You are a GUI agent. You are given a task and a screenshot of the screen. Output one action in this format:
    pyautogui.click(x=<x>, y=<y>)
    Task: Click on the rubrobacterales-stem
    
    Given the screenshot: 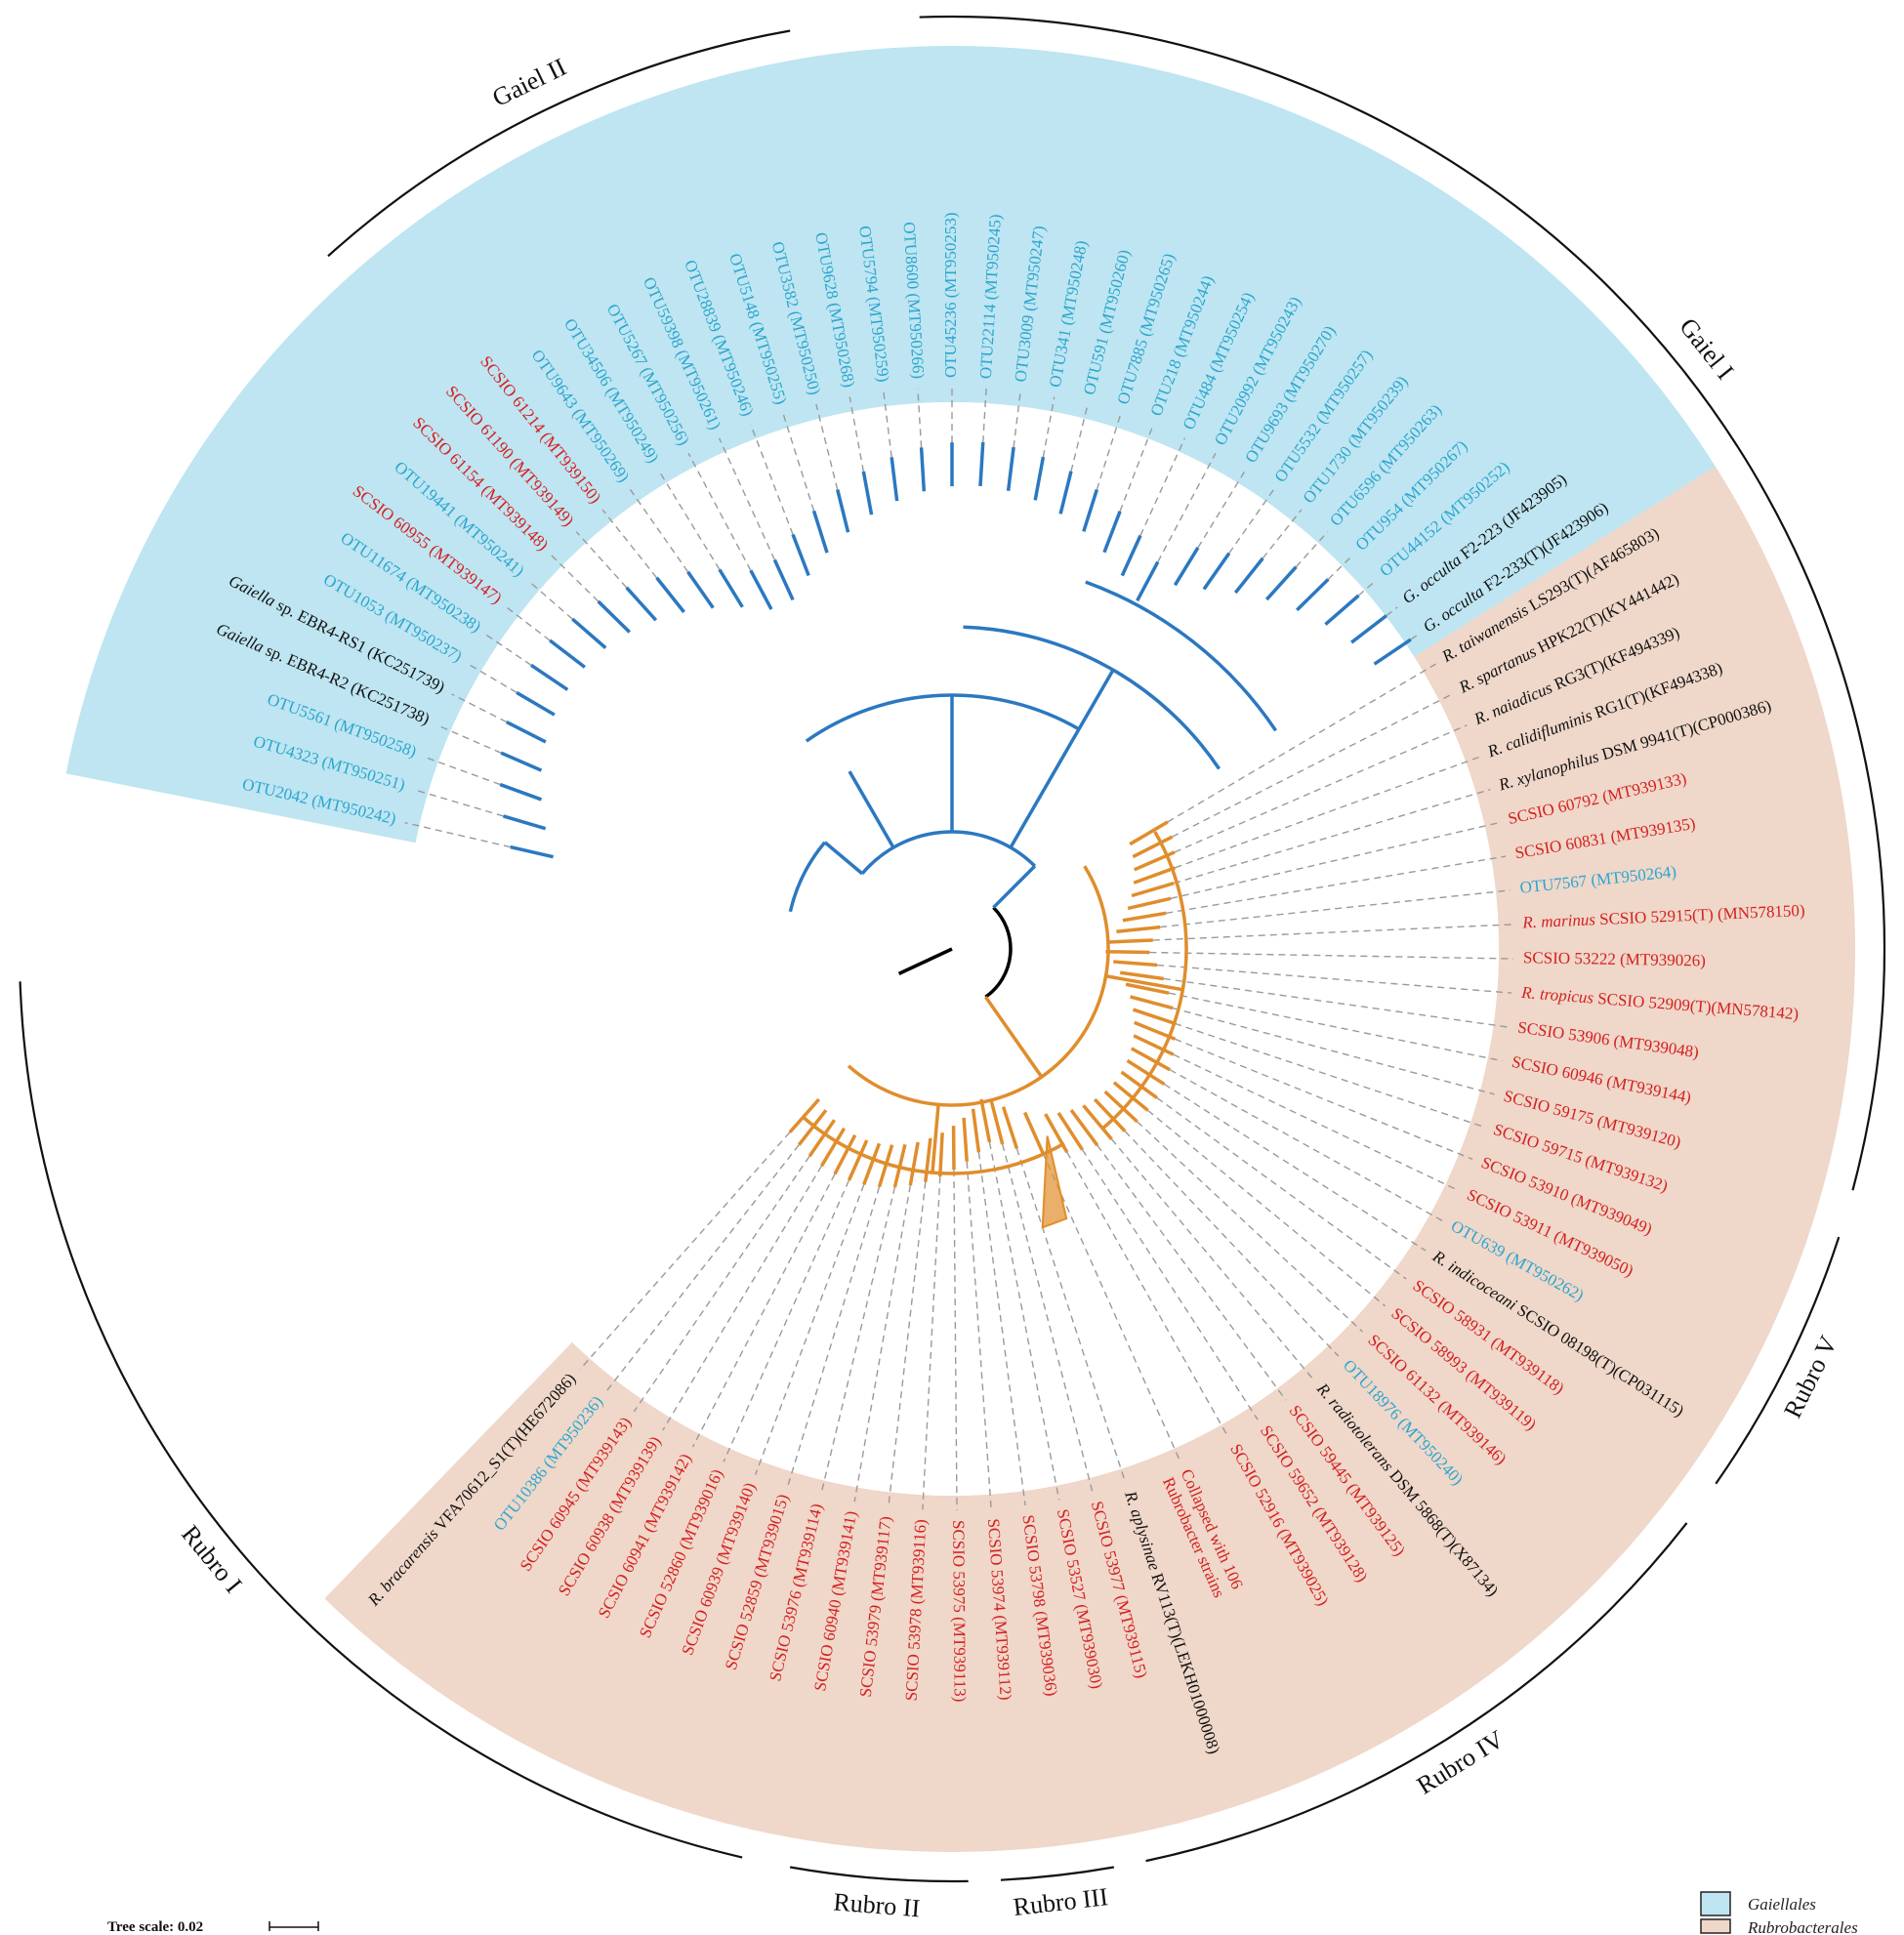 What is the action you would take?
    pyautogui.click(x=1013, y=1037)
    